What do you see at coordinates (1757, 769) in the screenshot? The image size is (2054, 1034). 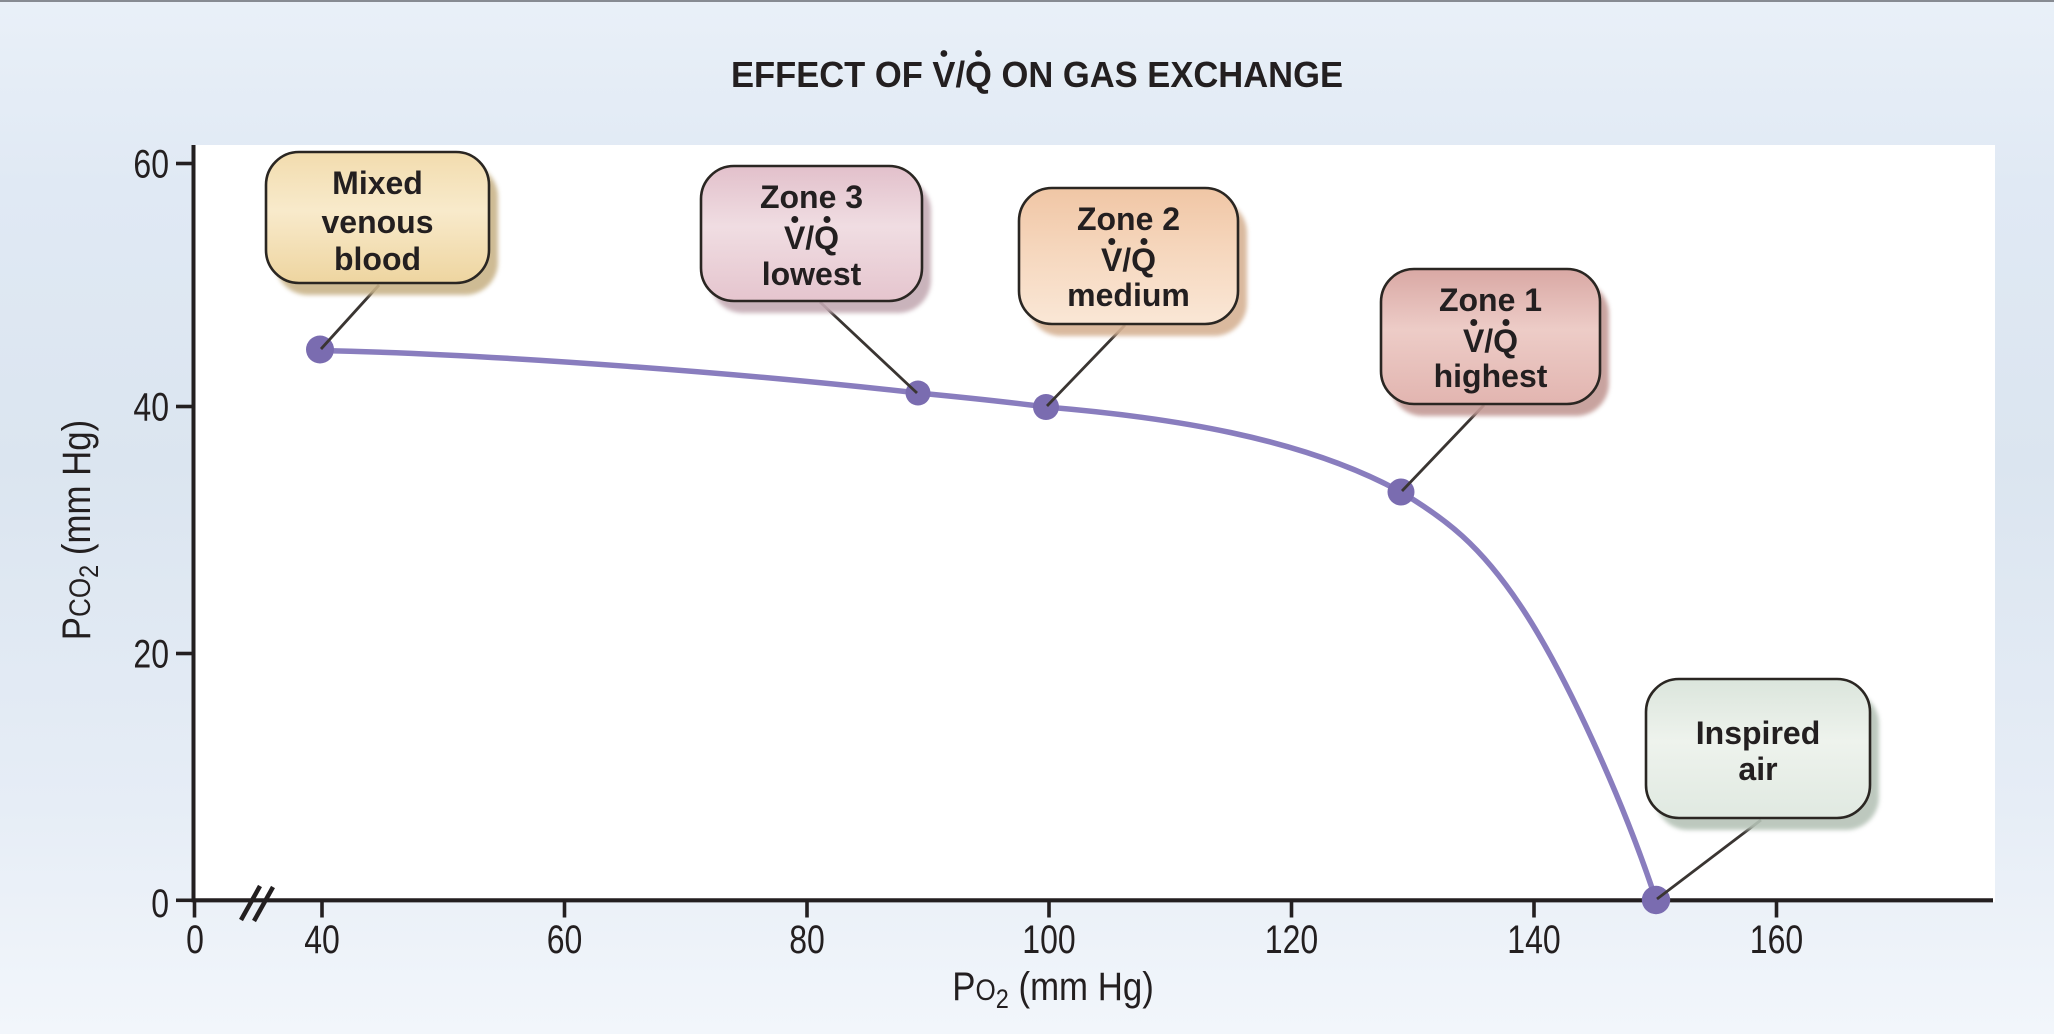 I see `svg-text: air` at bounding box center [1757, 769].